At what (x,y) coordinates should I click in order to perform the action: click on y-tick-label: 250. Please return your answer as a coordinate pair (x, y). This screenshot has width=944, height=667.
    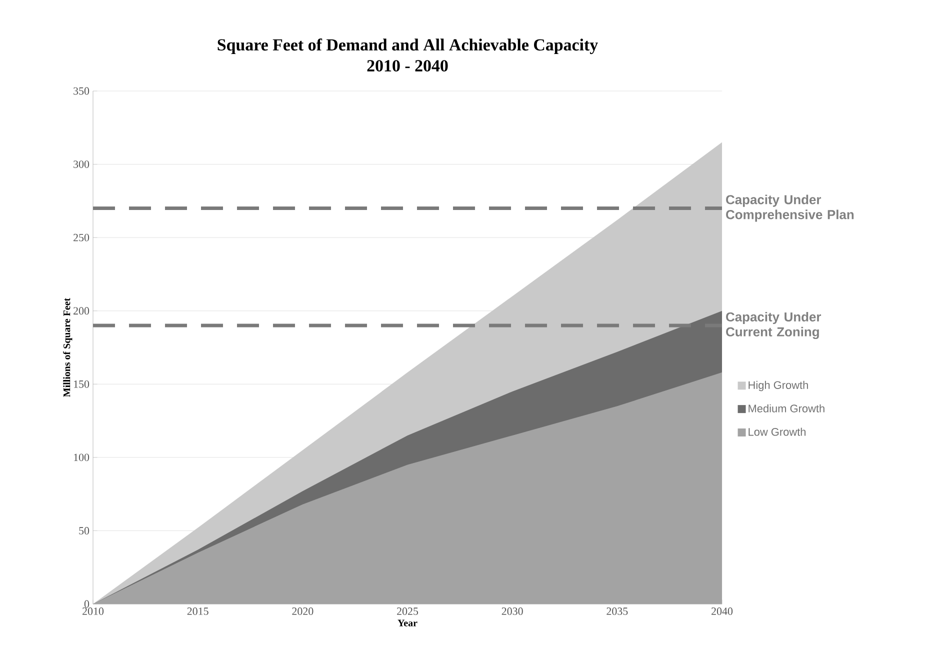
    Looking at the image, I should click on (82, 238).